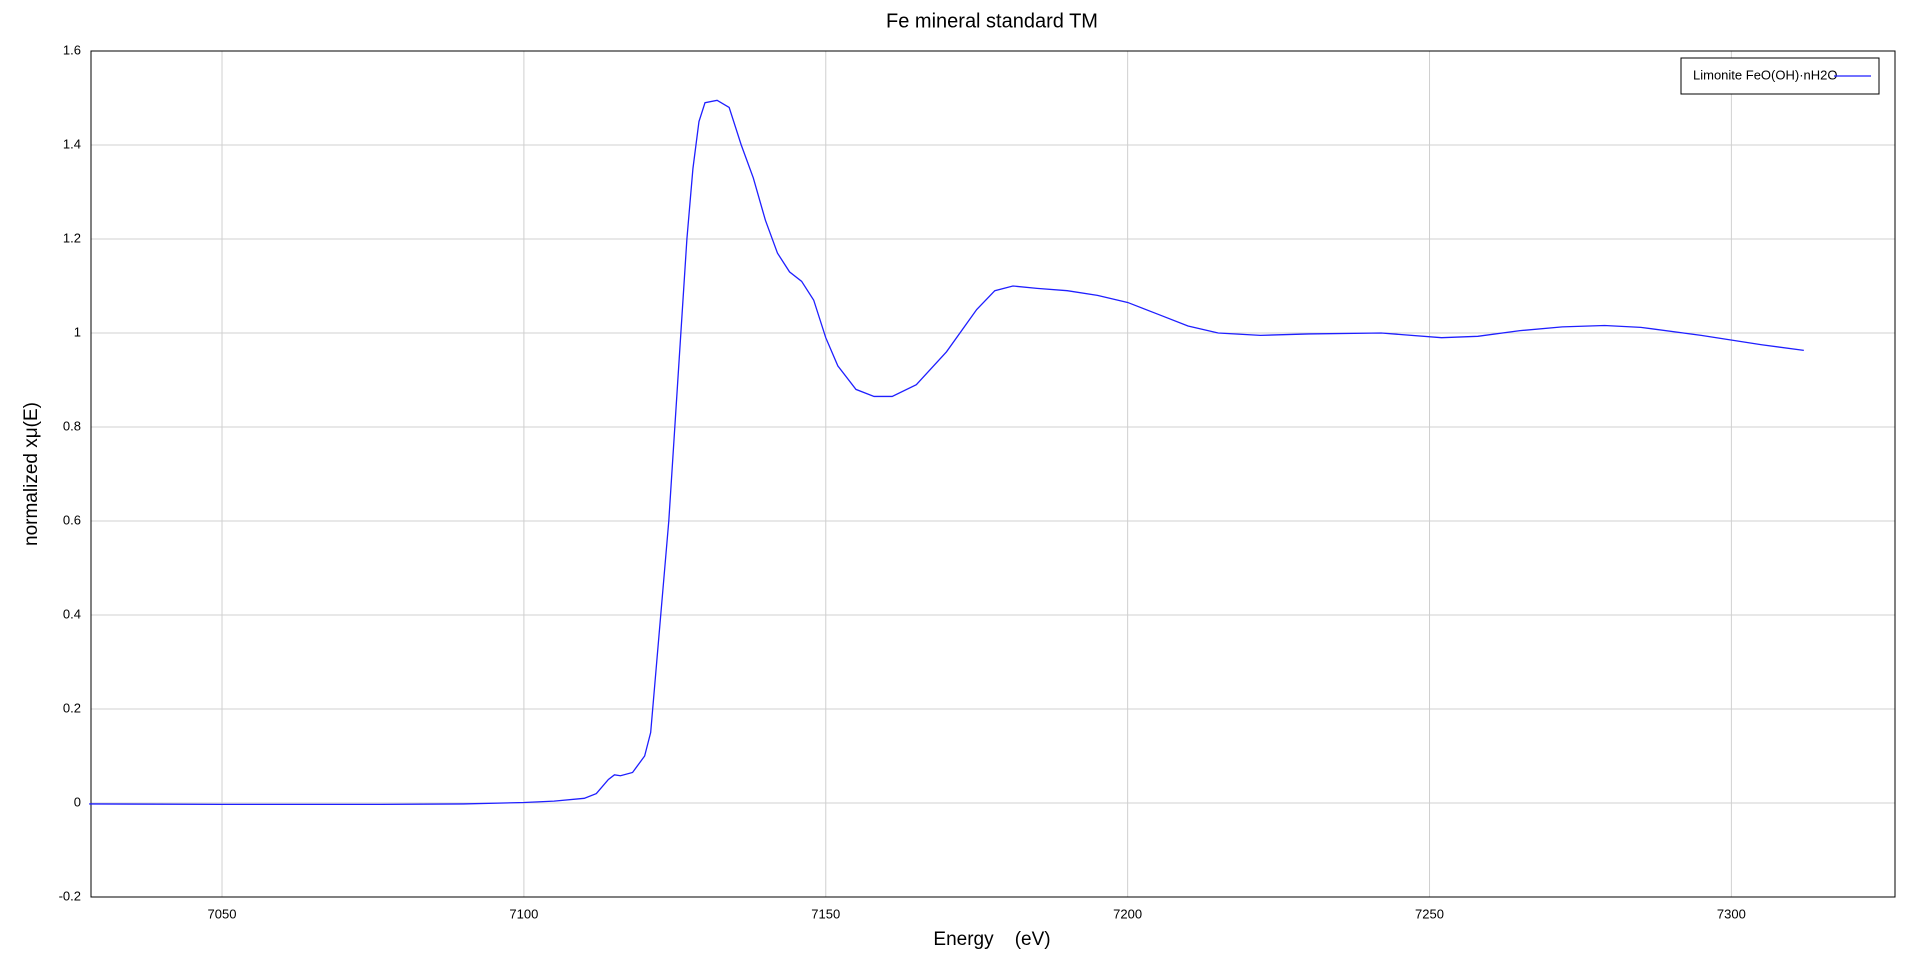 The image size is (1920, 961). What do you see at coordinates (992, 21) in the screenshot?
I see `chart-title: Fe mineral standard TM` at bounding box center [992, 21].